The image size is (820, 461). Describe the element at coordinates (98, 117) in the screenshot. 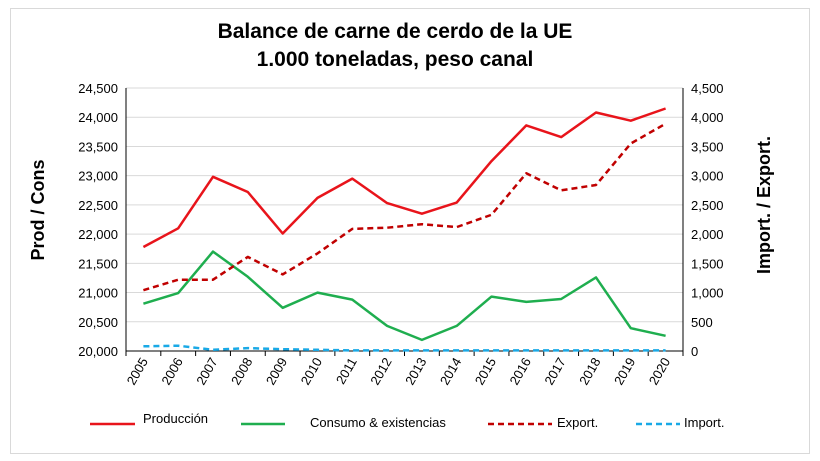

I see `y-tick-label-left: 24,000` at that location.